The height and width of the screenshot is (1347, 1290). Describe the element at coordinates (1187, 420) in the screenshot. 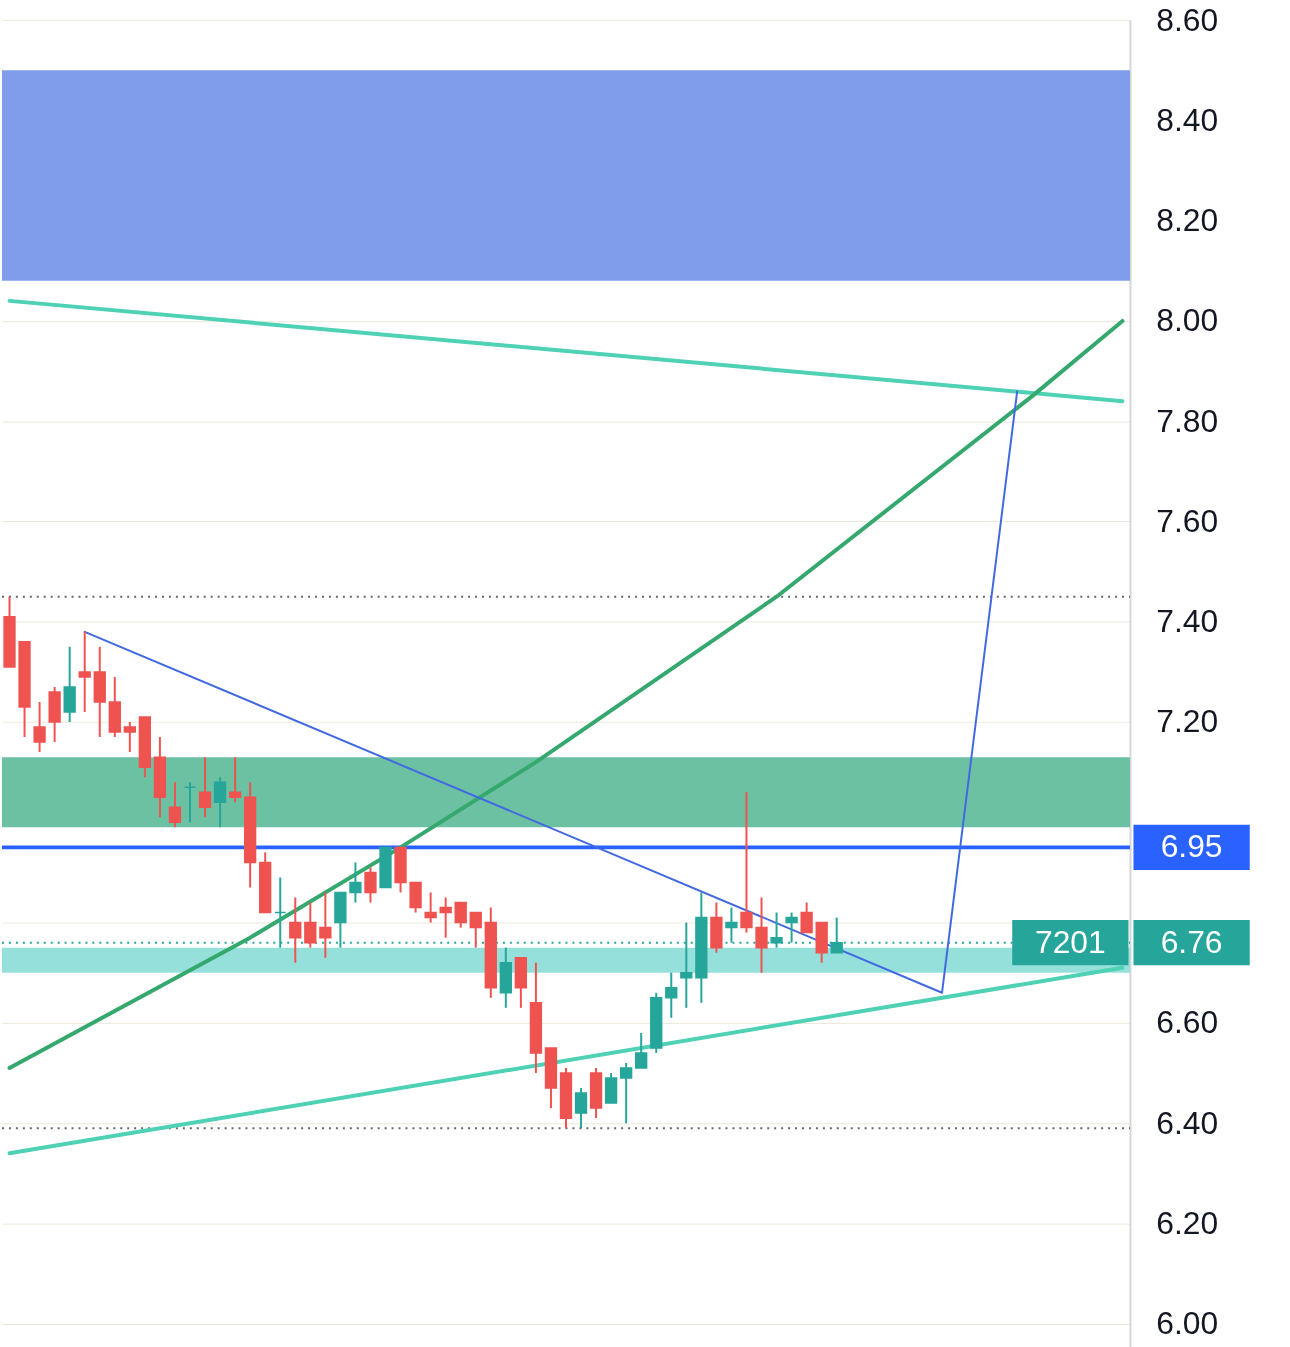

I see `y-tick-label: 7.80` at that location.